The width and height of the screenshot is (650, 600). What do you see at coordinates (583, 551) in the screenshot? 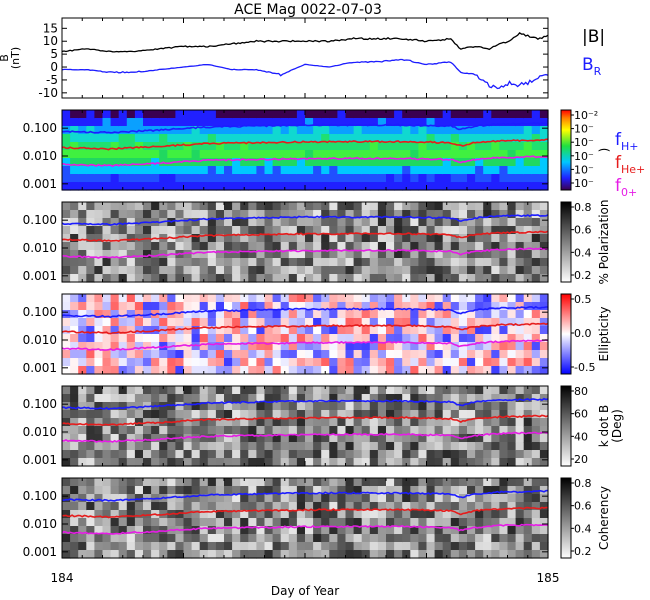
I see `colorbar-tick-coherency: 0.2` at bounding box center [583, 551].